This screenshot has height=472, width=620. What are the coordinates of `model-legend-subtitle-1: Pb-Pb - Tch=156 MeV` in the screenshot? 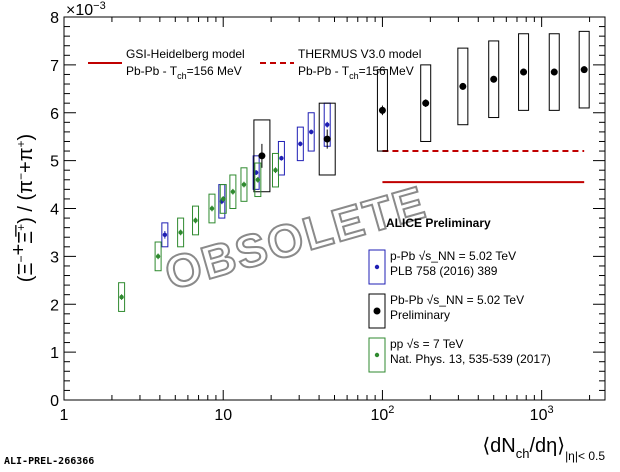 It's located at (356, 72).